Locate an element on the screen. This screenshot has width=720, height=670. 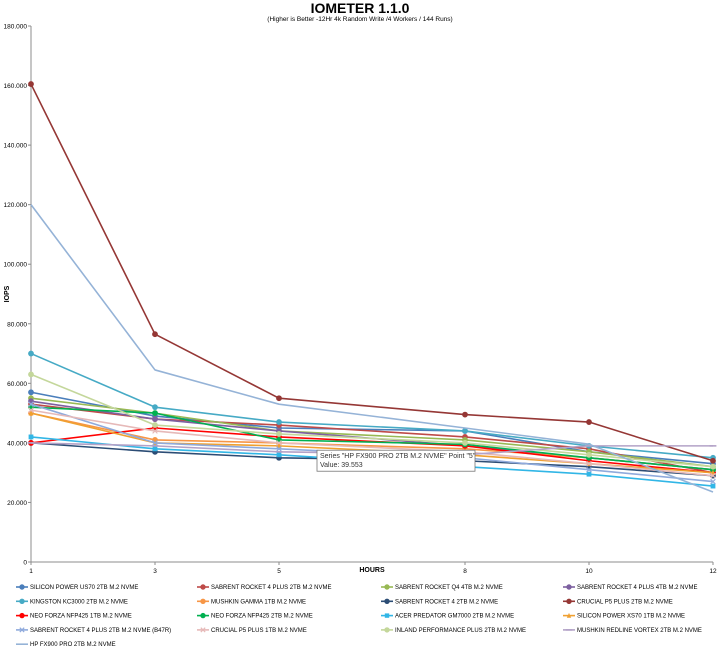
y-tick-label: 160.000 is located at coordinates (16, 86).